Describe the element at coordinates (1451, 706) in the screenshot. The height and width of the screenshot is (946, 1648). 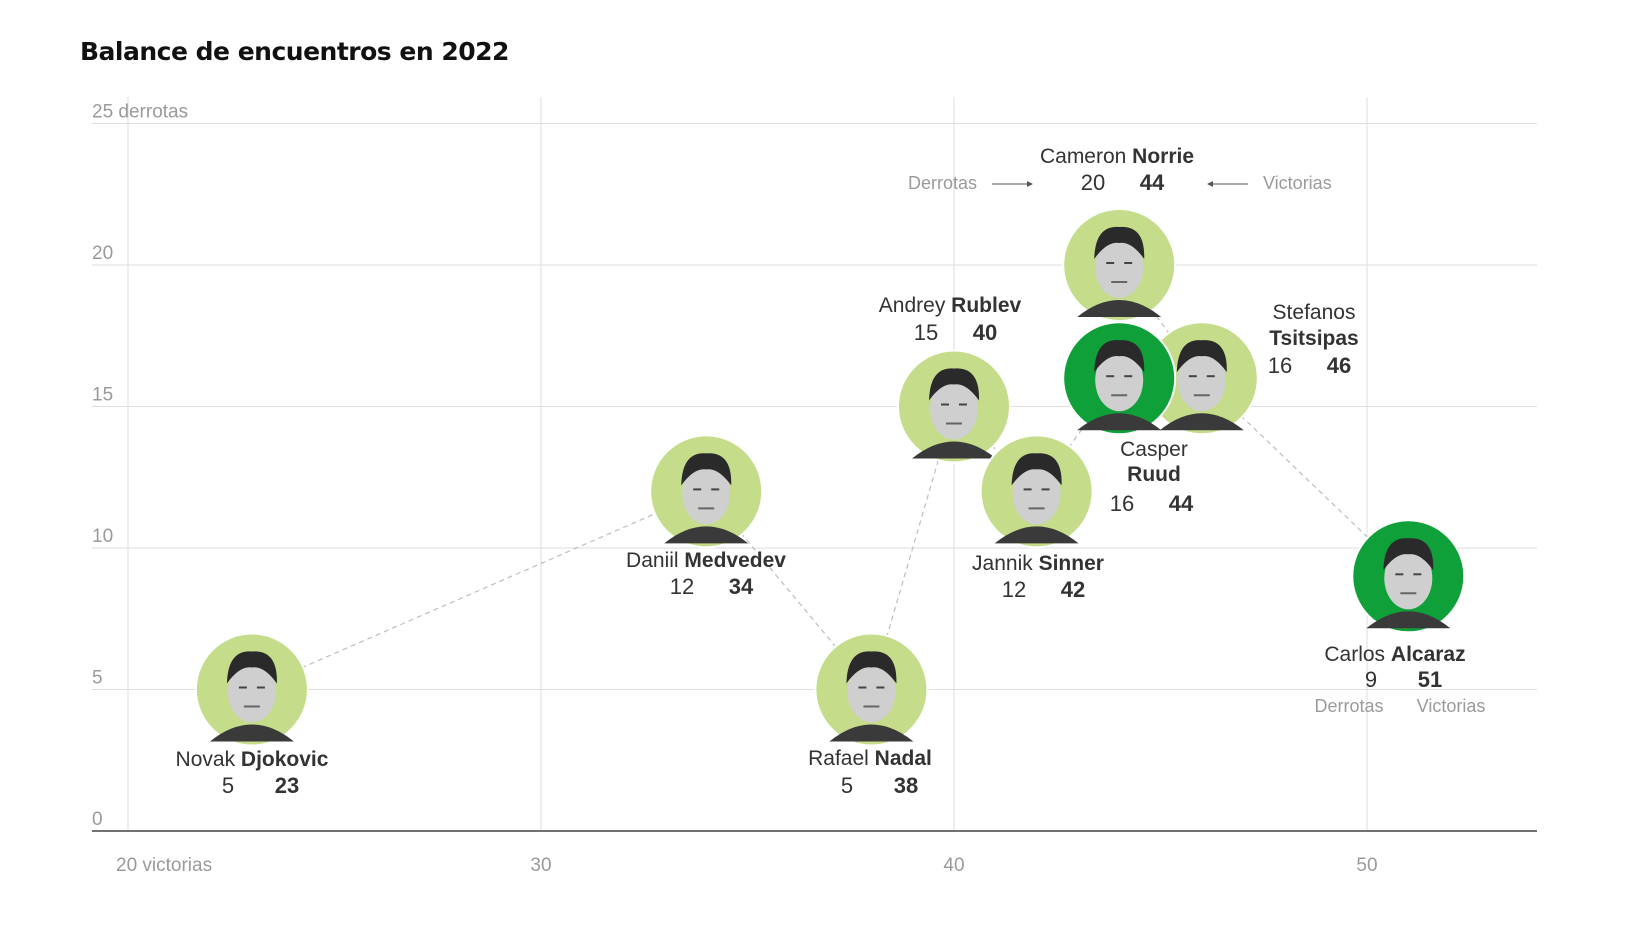
I see `annotation-victorias-bottom: Victorias` at that location.